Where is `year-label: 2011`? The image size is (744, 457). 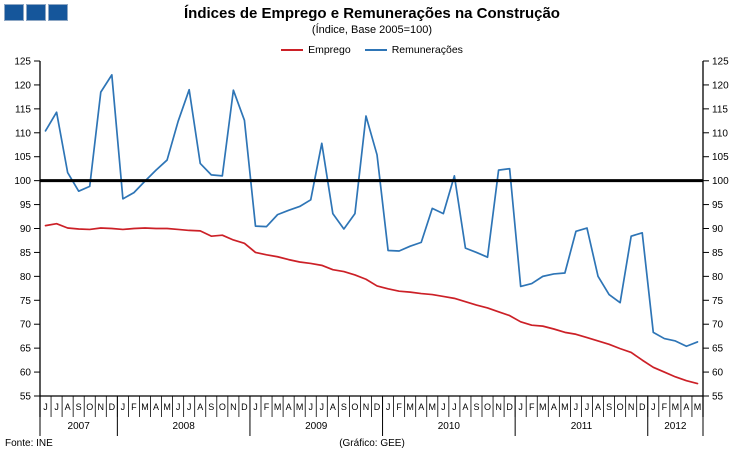 year-label: 2011 is located at coordinates (582, 426).